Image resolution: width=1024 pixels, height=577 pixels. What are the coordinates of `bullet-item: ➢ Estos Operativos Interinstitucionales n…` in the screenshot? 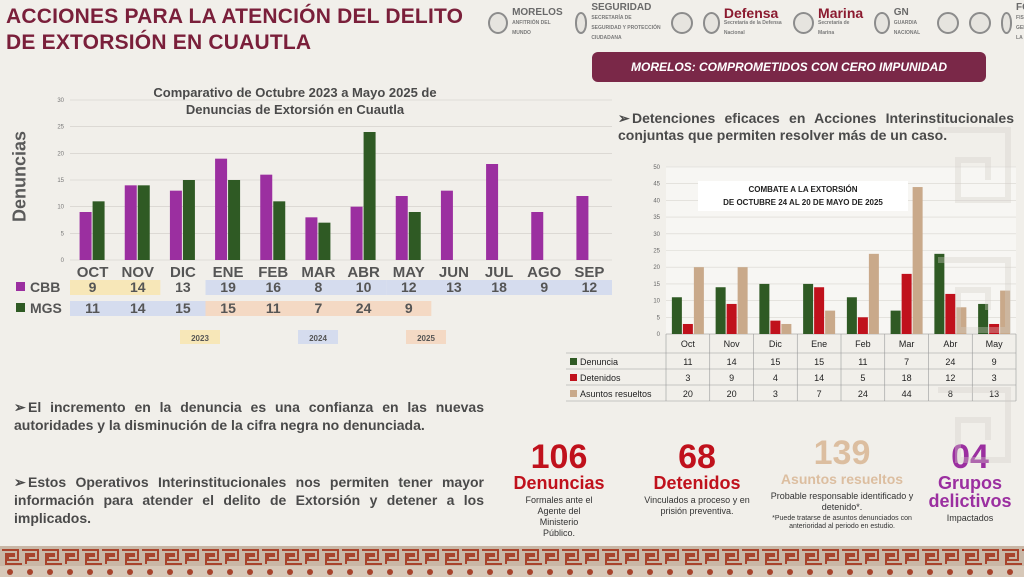 It's located at (249, 500).